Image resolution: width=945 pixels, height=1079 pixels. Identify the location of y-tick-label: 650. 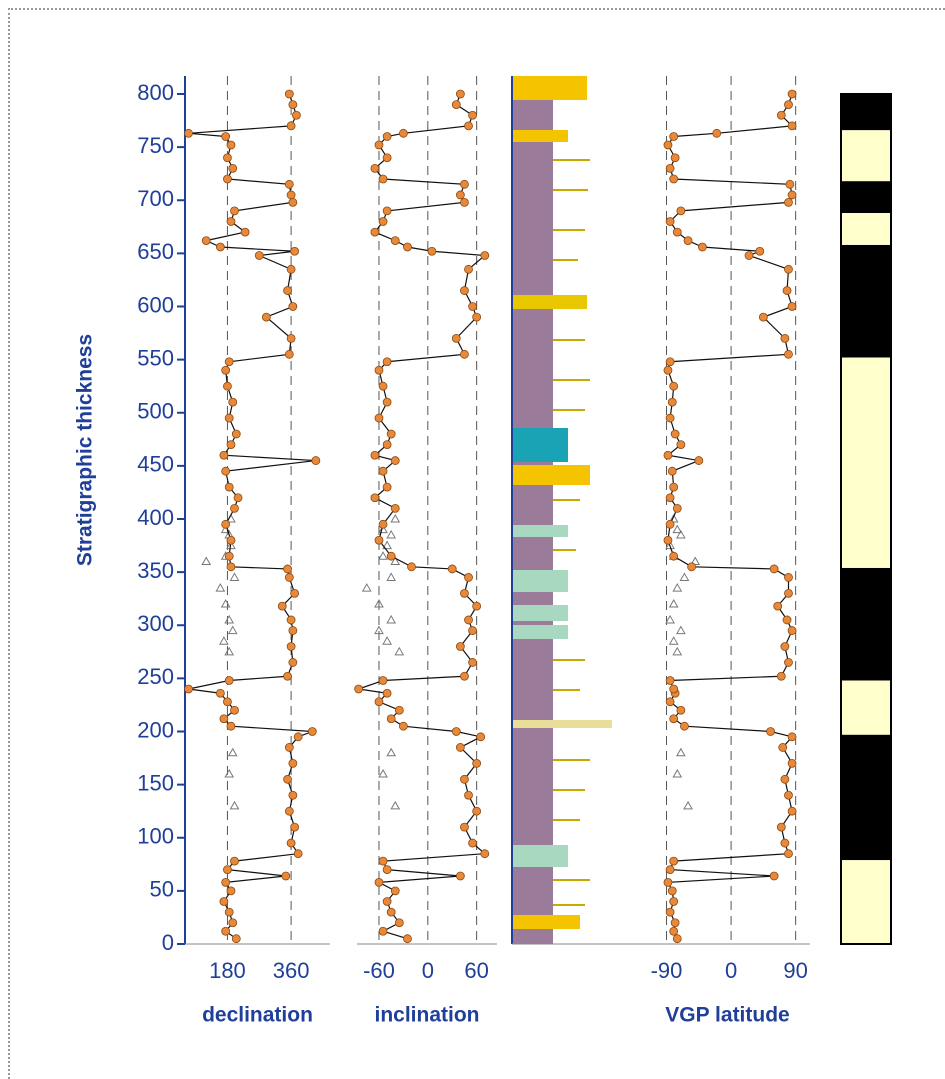
(155, 251).